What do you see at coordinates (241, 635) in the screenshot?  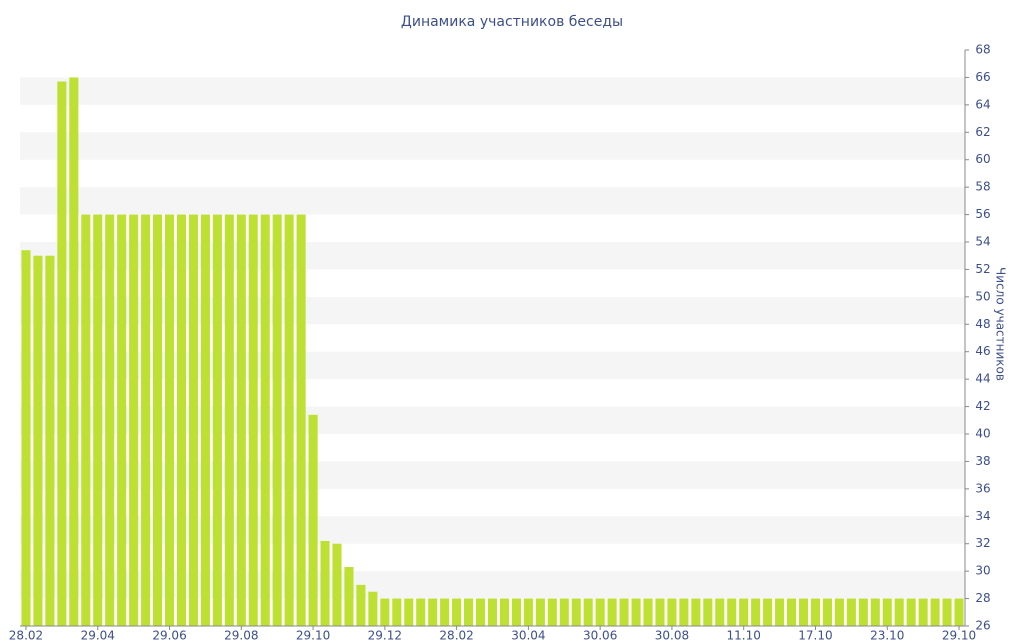 I see `x-tick-label: 29.08` at bounding box center [241, 635].